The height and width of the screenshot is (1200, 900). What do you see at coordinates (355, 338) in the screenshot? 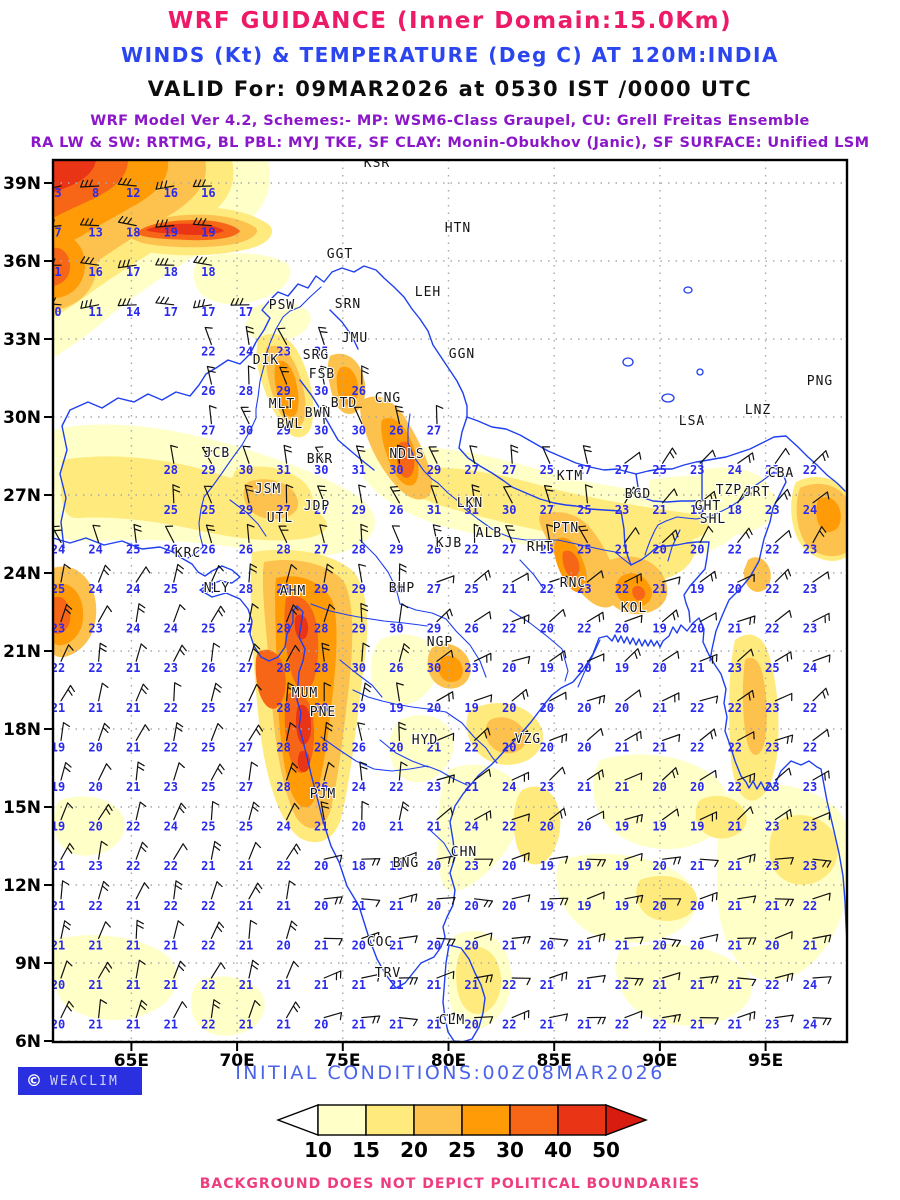
I see `station-label-jmu: JMU` at bounding box center [355, 338].